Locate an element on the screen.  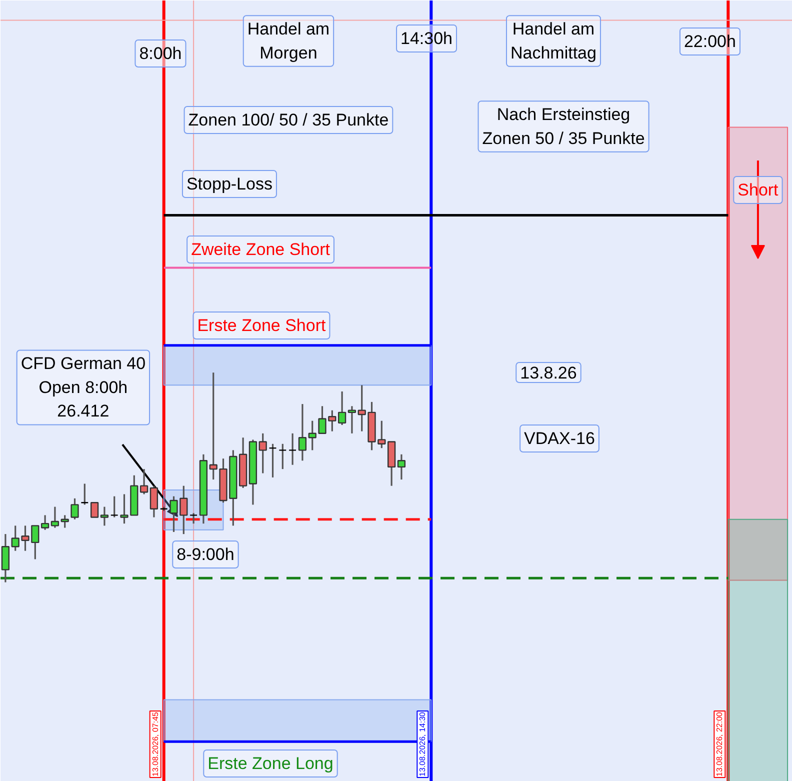
annotation: VDAX-16 is located at coordinates (559, 438).